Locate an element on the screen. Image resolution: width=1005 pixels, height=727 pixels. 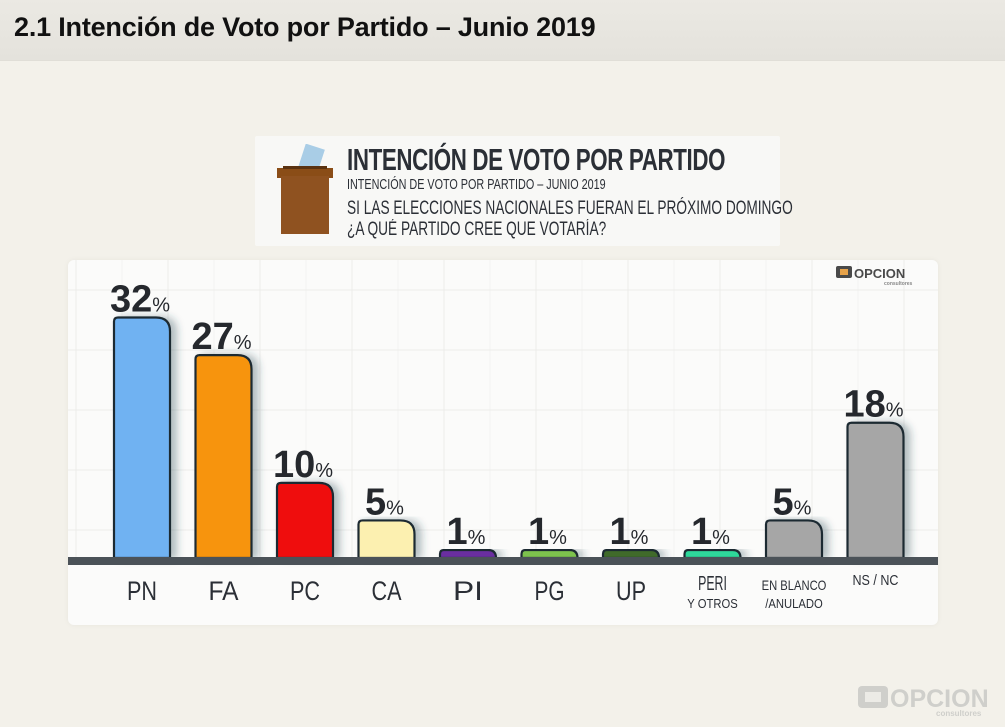
opcion-watermark-mark: OPCION consultores is located at coordinates (923, 701).